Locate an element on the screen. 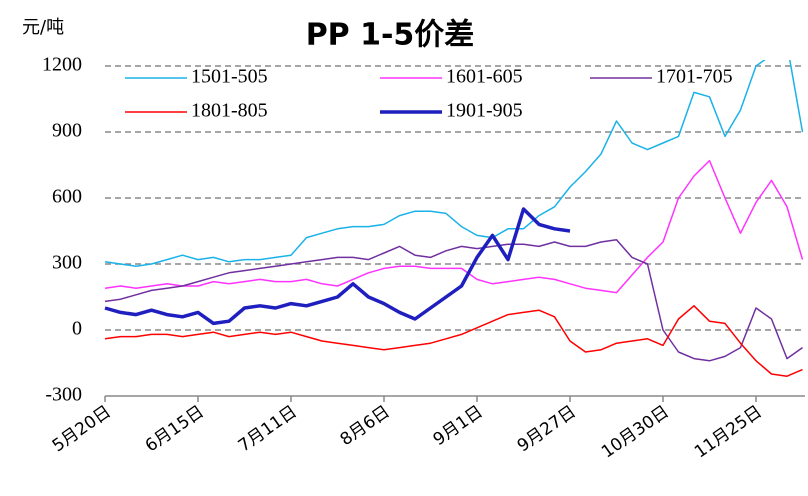 The height and width of the screenshot is (496, 808). x-tick-label: 9月1日 is located at coordinates (458, 426).